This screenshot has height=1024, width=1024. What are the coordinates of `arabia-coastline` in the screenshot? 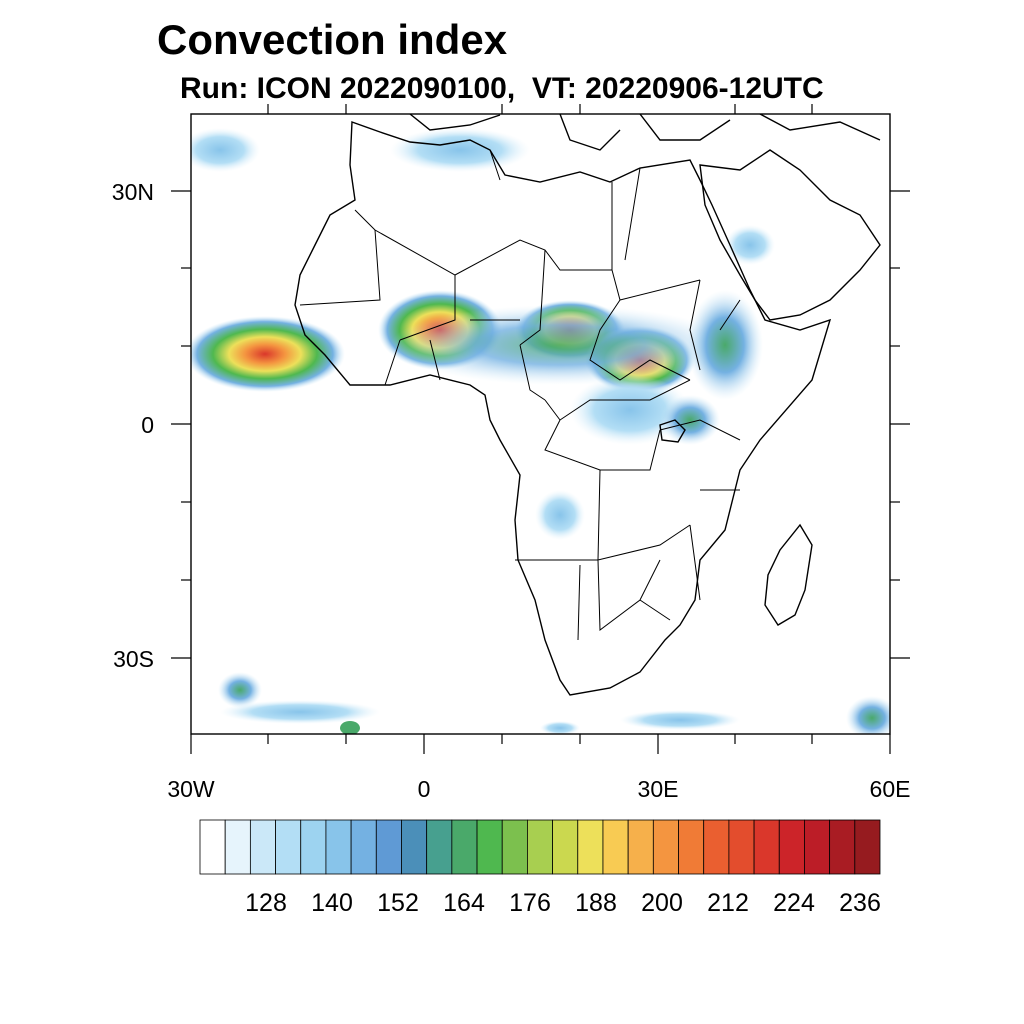 It's located at (790, 235).